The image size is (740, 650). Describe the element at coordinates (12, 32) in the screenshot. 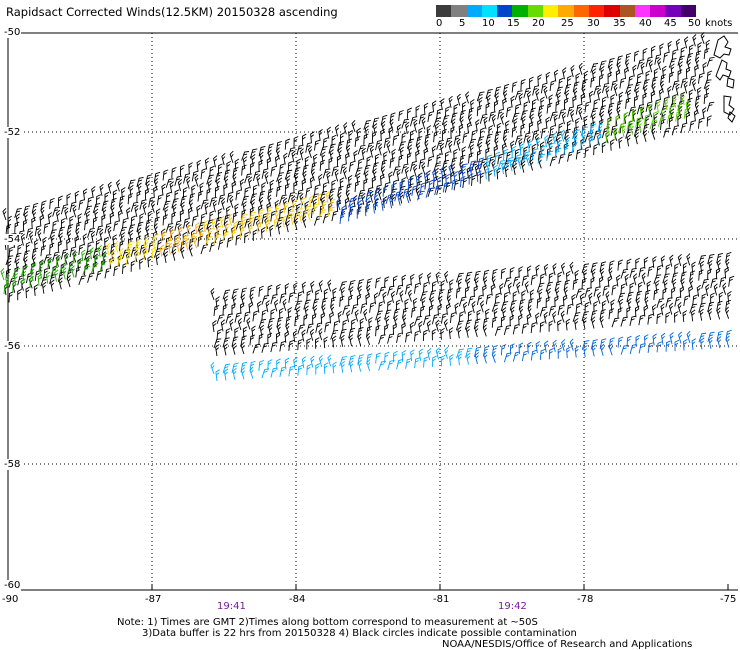

I see `lat-label-50: -50` at that location.